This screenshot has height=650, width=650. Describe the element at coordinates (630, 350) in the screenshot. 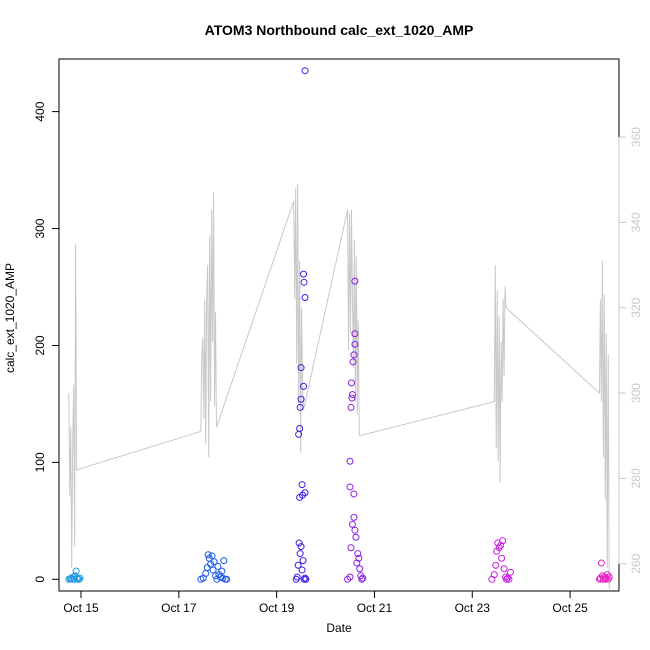

I see `y2-axis: 260 280 300 320 340 360` at that location.